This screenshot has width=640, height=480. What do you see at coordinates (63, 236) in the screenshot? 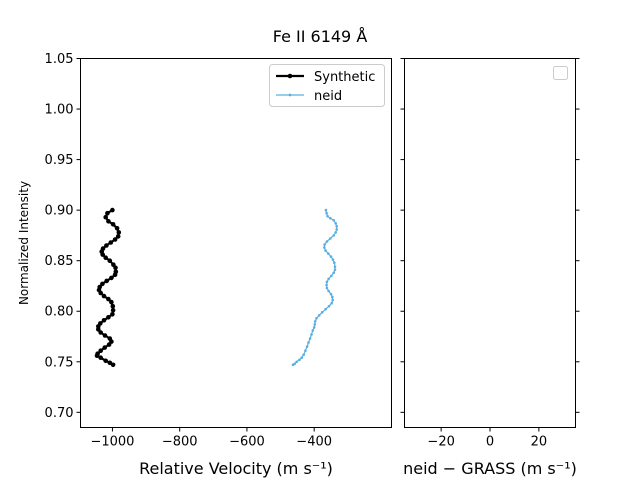
I see `y-axis: 0.70 0.75 0.80 0.85 0.90 0.95 1.00 1.05` at bounding box center [63, 236].